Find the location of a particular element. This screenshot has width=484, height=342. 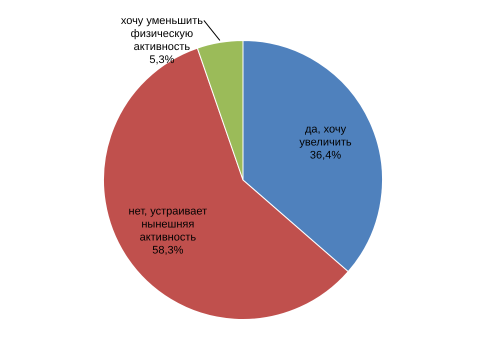

data-label: 58,3% is located at coordinates (168, 250).